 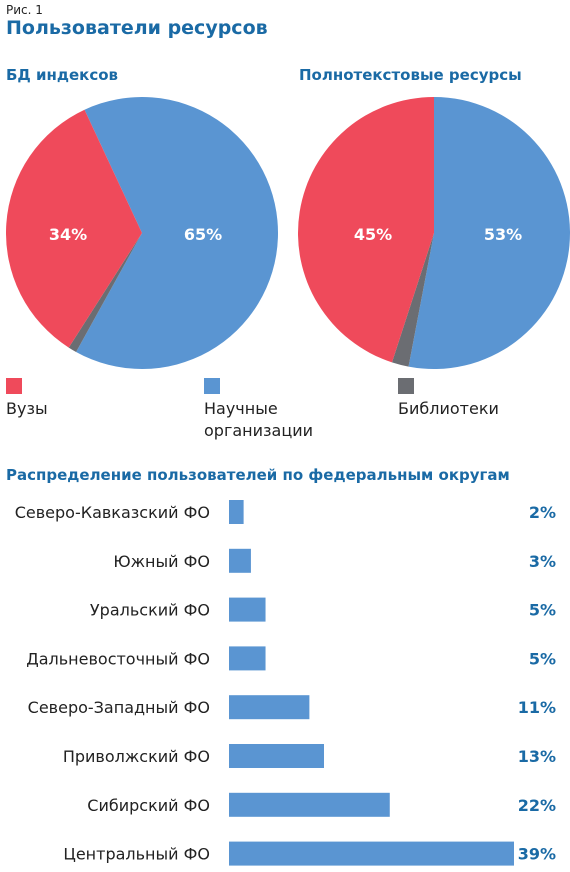 What do you see at coordinates (112, 512) in the screenshot?
I see `bar-category-label: Северо-Кавказский ФО` at bounding box center [112, 512].